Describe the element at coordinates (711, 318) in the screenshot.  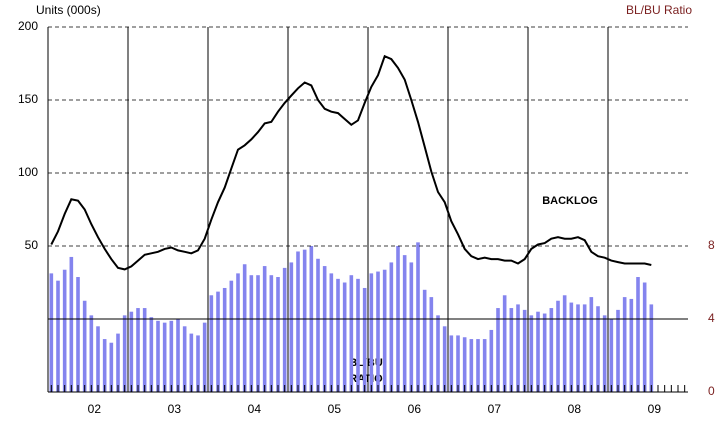
I see `y2-tick-label: 4` at that location.